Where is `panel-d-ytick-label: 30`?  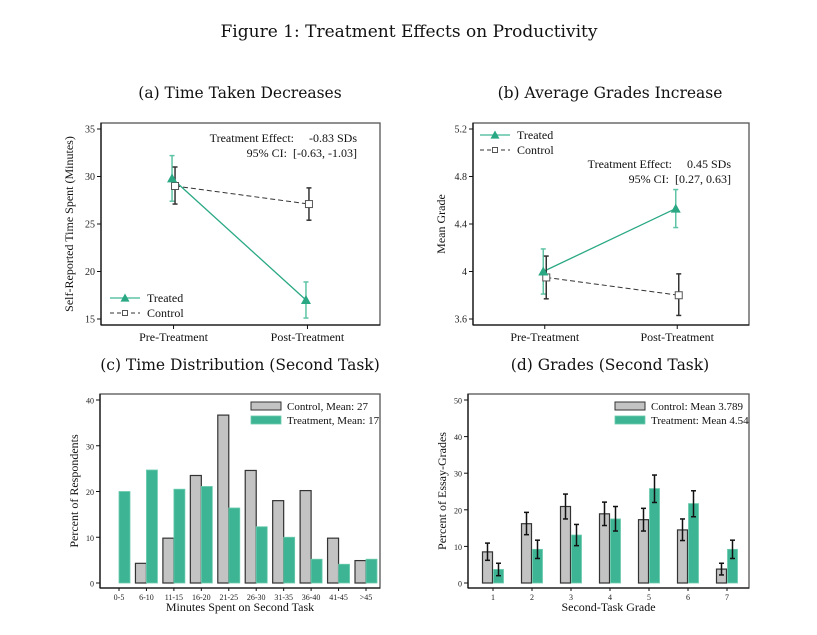 panel-d-ytick-label: 30 is located at coordinates (458, 474).